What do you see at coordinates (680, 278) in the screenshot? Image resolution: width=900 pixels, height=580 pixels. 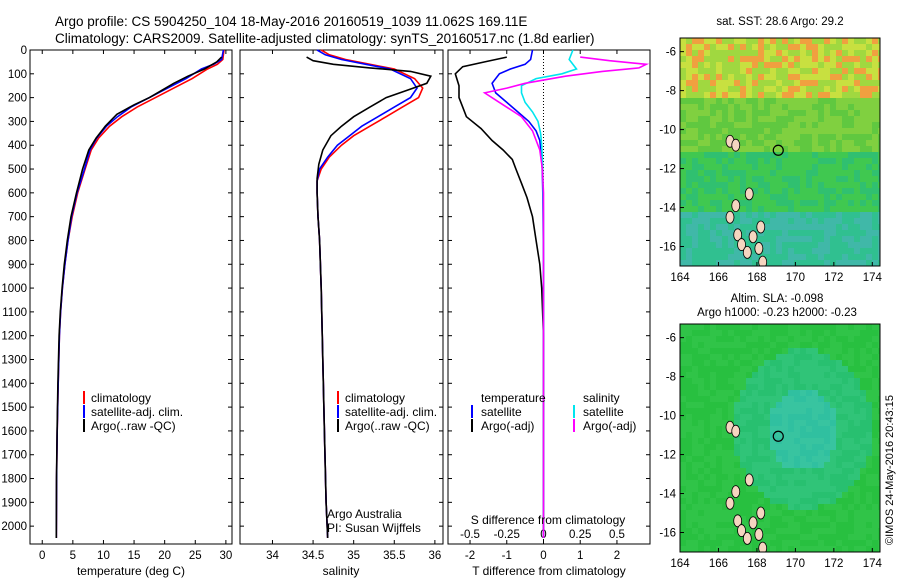 I see `sst-map-lon-label: 164` at bounding box center [680, 278].